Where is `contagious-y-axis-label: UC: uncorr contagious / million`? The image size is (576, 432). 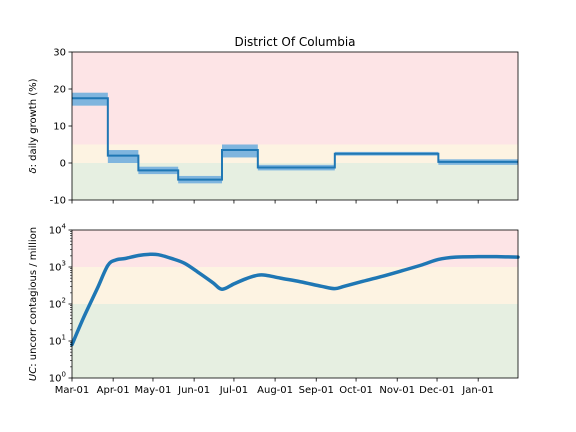 contagious-y-axis-label: UC: uncorr contagious / million is located at coordinates (33, 304).